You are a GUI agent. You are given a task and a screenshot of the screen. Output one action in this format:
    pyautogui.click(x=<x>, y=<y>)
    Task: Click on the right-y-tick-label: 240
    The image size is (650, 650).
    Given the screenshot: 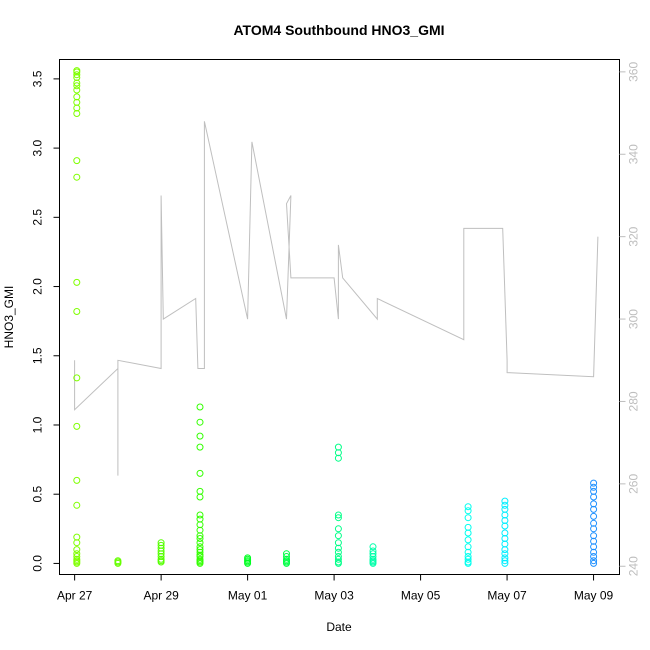 What is the action you would take?
    pyautogui.click(x=634, y=566)
    